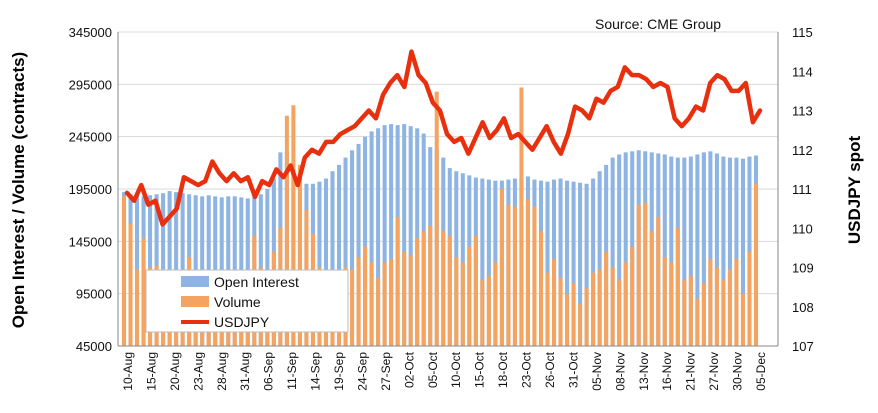 The height and width of the screenshot is (413, 878). What do you see at coordinates (18, 190) in the screenshot?
I see `left-axis-title: Open Interest / Volume (contracts)` at bounding box center [18, 190].